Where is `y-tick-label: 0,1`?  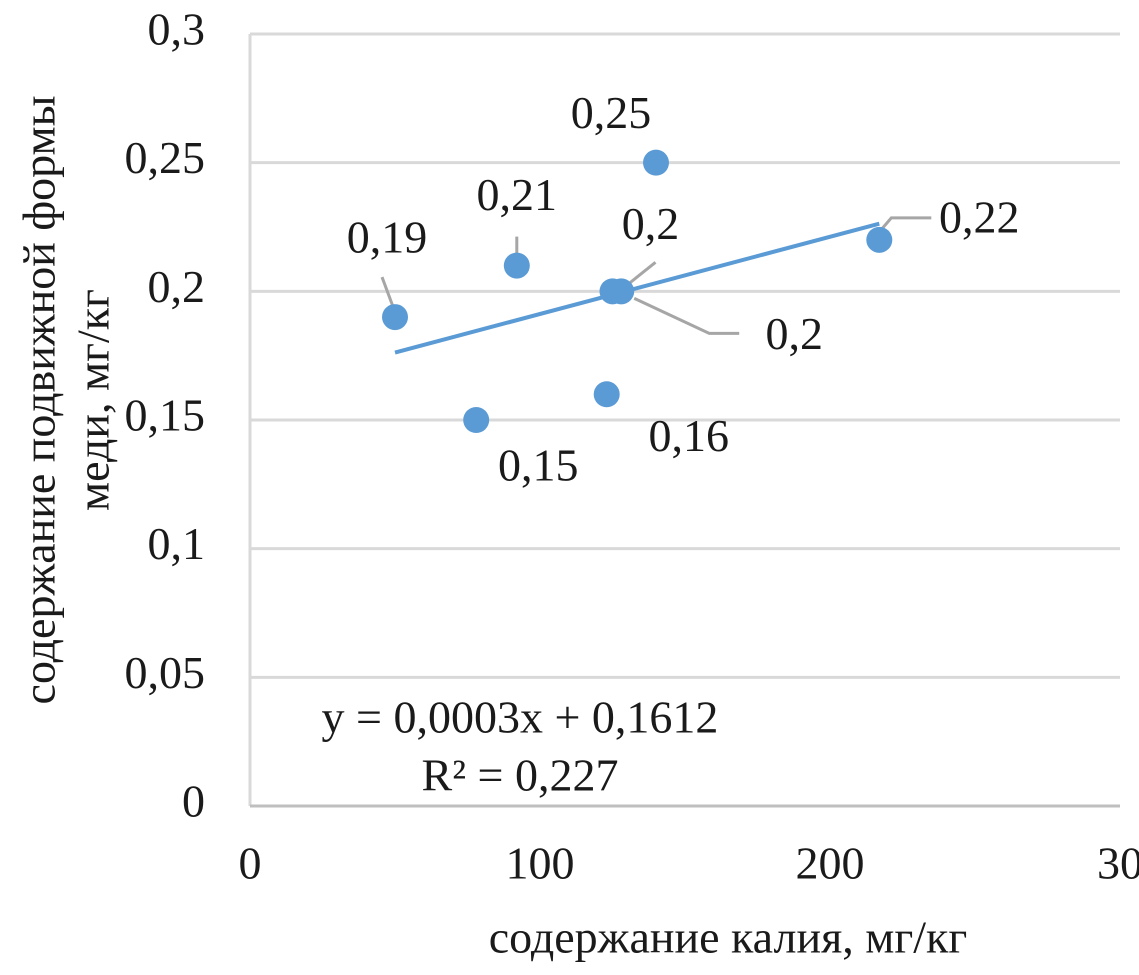 y-tick-label: 0,1 is located at coordinates (177, 543).